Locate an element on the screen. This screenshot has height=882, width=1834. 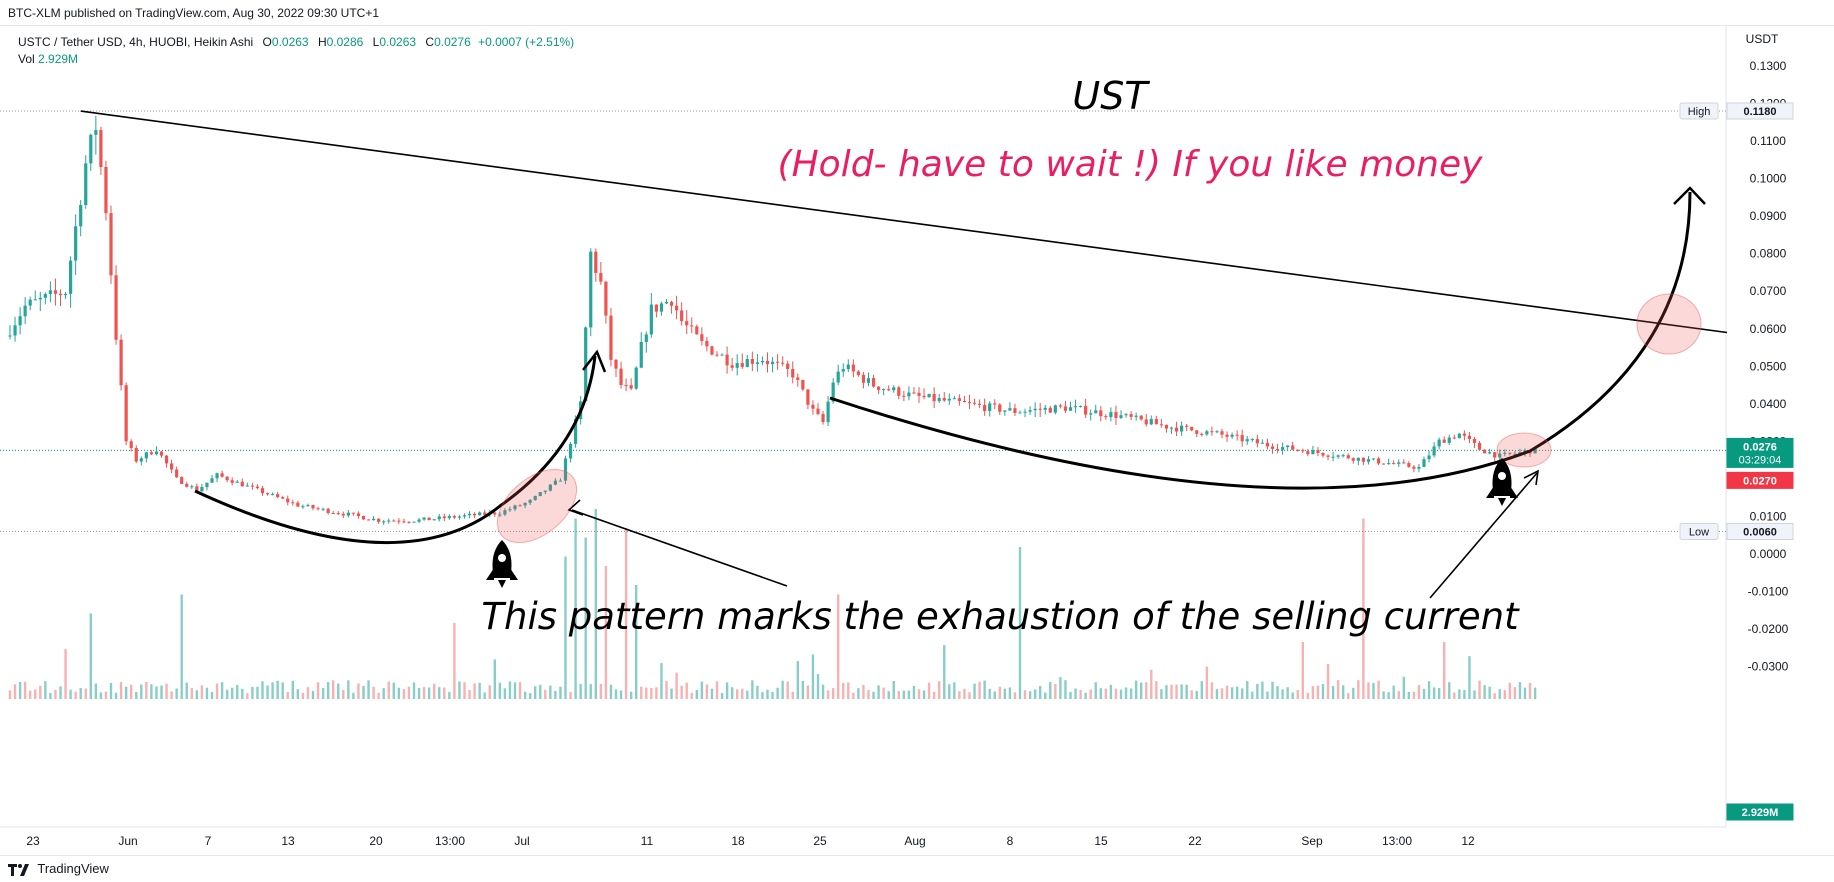
low-badge: Low 0.0060 is located at coordinates (1736, 531).